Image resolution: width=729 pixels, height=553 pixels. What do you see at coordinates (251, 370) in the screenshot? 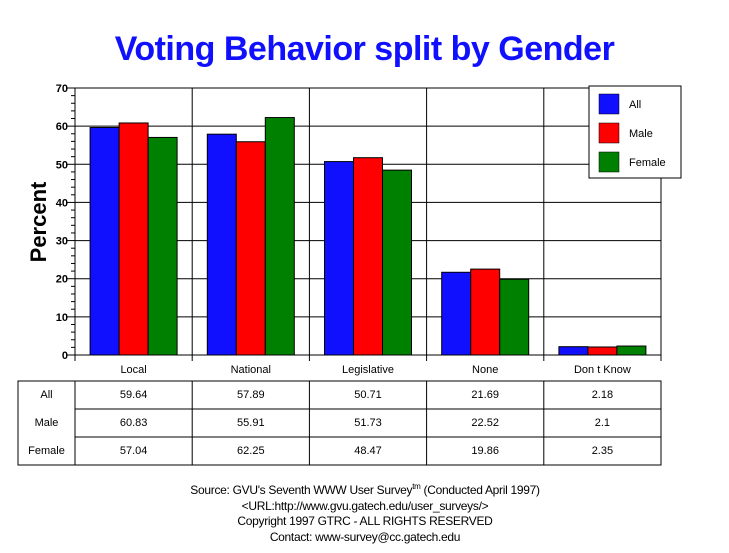
I see `x-tick-label: National` at bounding box center [251, 370].